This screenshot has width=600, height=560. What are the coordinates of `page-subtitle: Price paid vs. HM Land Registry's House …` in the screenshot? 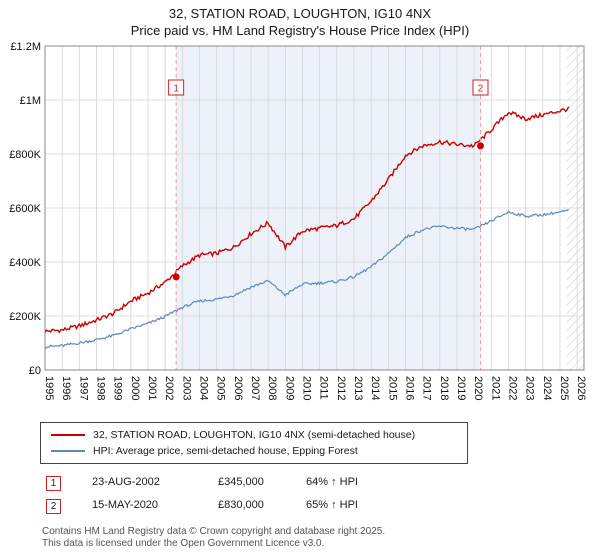 It's located at (300, 30).